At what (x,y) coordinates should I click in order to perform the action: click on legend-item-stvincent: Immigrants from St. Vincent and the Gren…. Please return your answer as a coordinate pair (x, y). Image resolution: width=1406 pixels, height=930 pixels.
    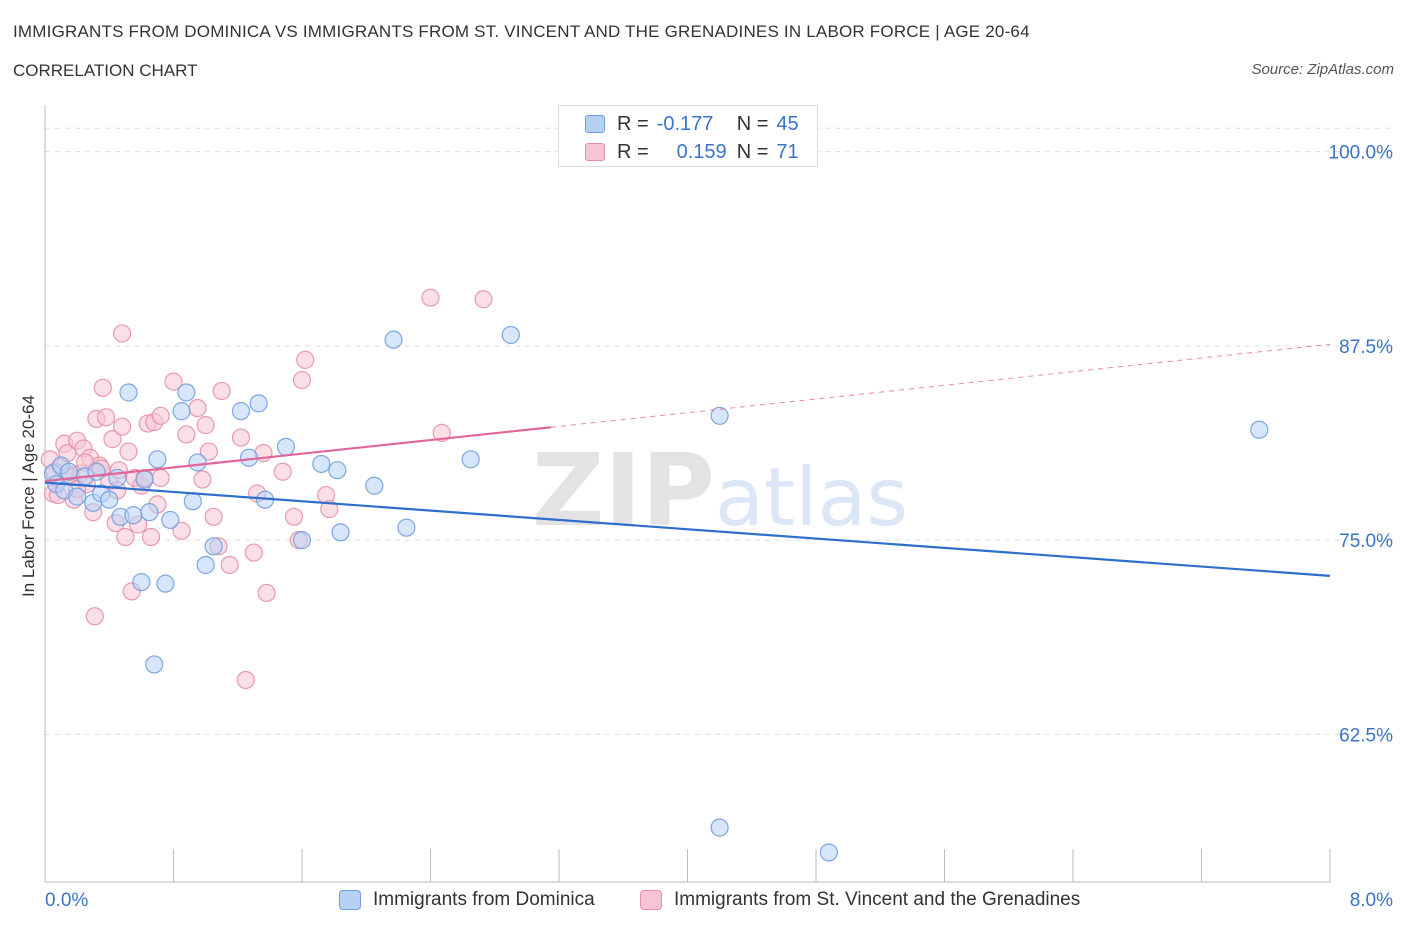
    Looking at the image, I should click on (860, 900).